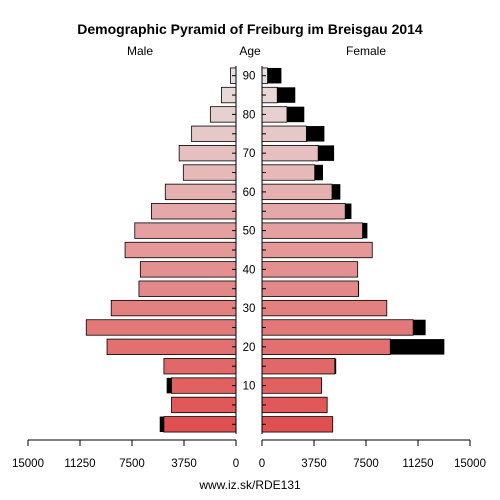 The height and width of the screenshot is (500, 500). I want to click on female-label: Female, so click(366, 51).